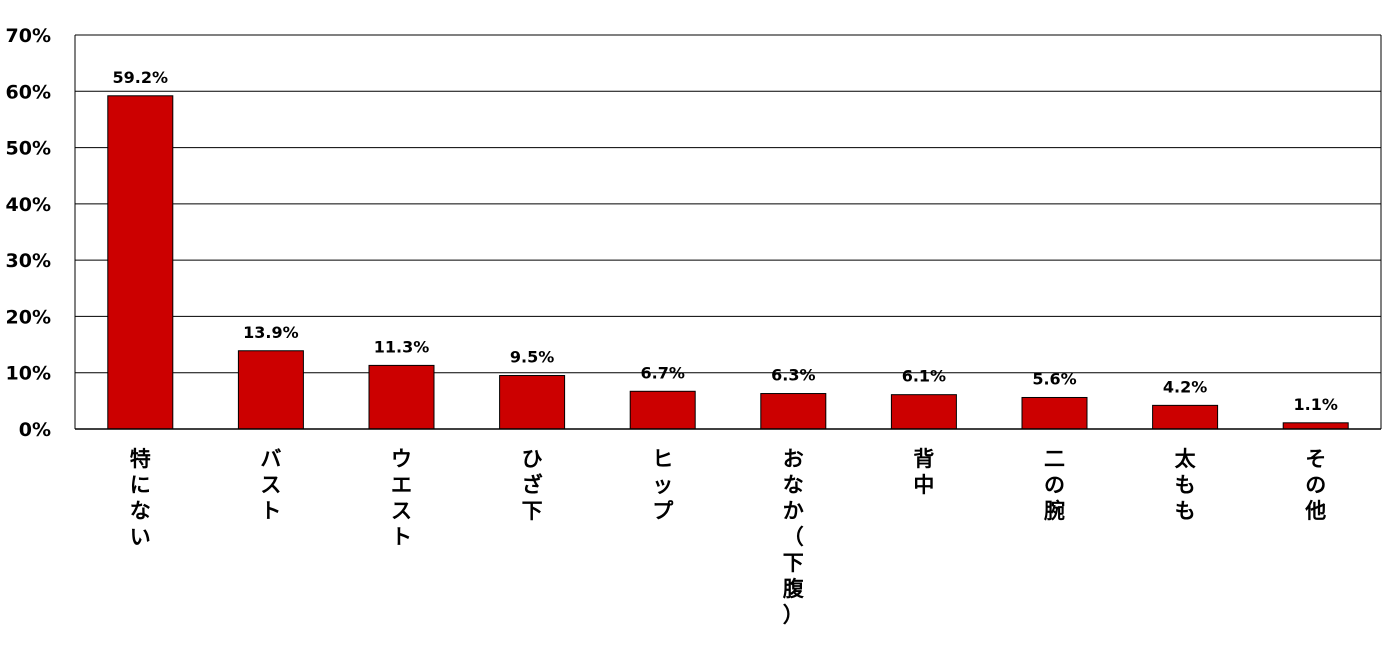 The image size is (1395, 653). Describe the element at coordinates (28, 374) in the screenshot. I see `y-tick-label: 10%` at that location.